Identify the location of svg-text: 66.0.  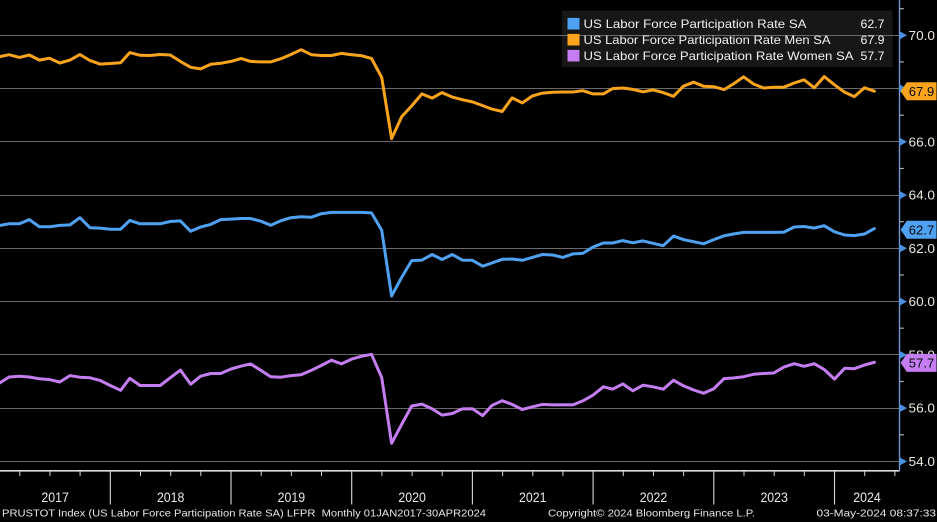
(922, 141).